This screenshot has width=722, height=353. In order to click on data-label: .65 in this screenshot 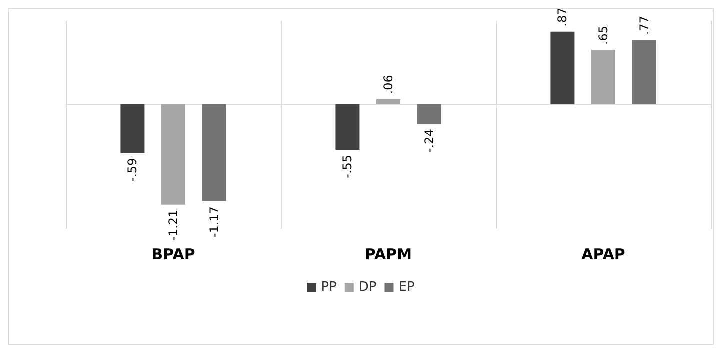, I will do `click(603, 36)`.